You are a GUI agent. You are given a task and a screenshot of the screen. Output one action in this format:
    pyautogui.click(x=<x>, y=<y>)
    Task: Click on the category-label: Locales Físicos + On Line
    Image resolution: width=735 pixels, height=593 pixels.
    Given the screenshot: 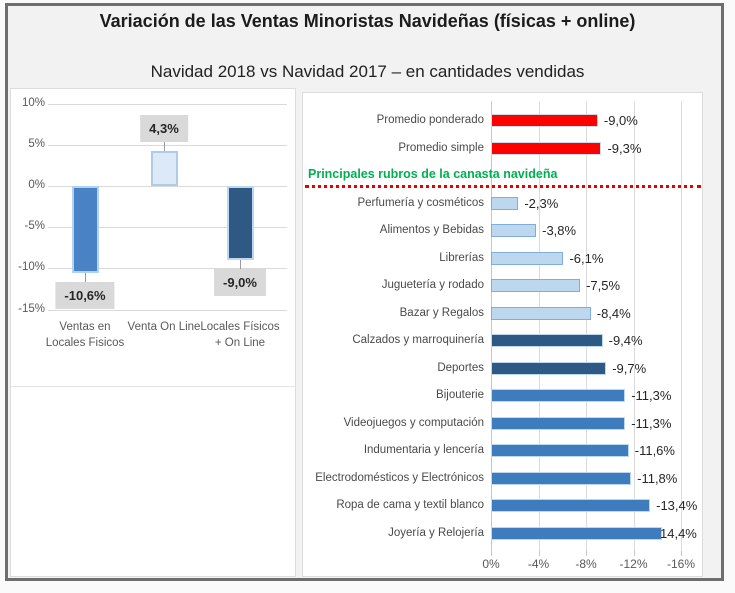 What is the action you would take?
    pyautogui.click(x=240, y=335)
    